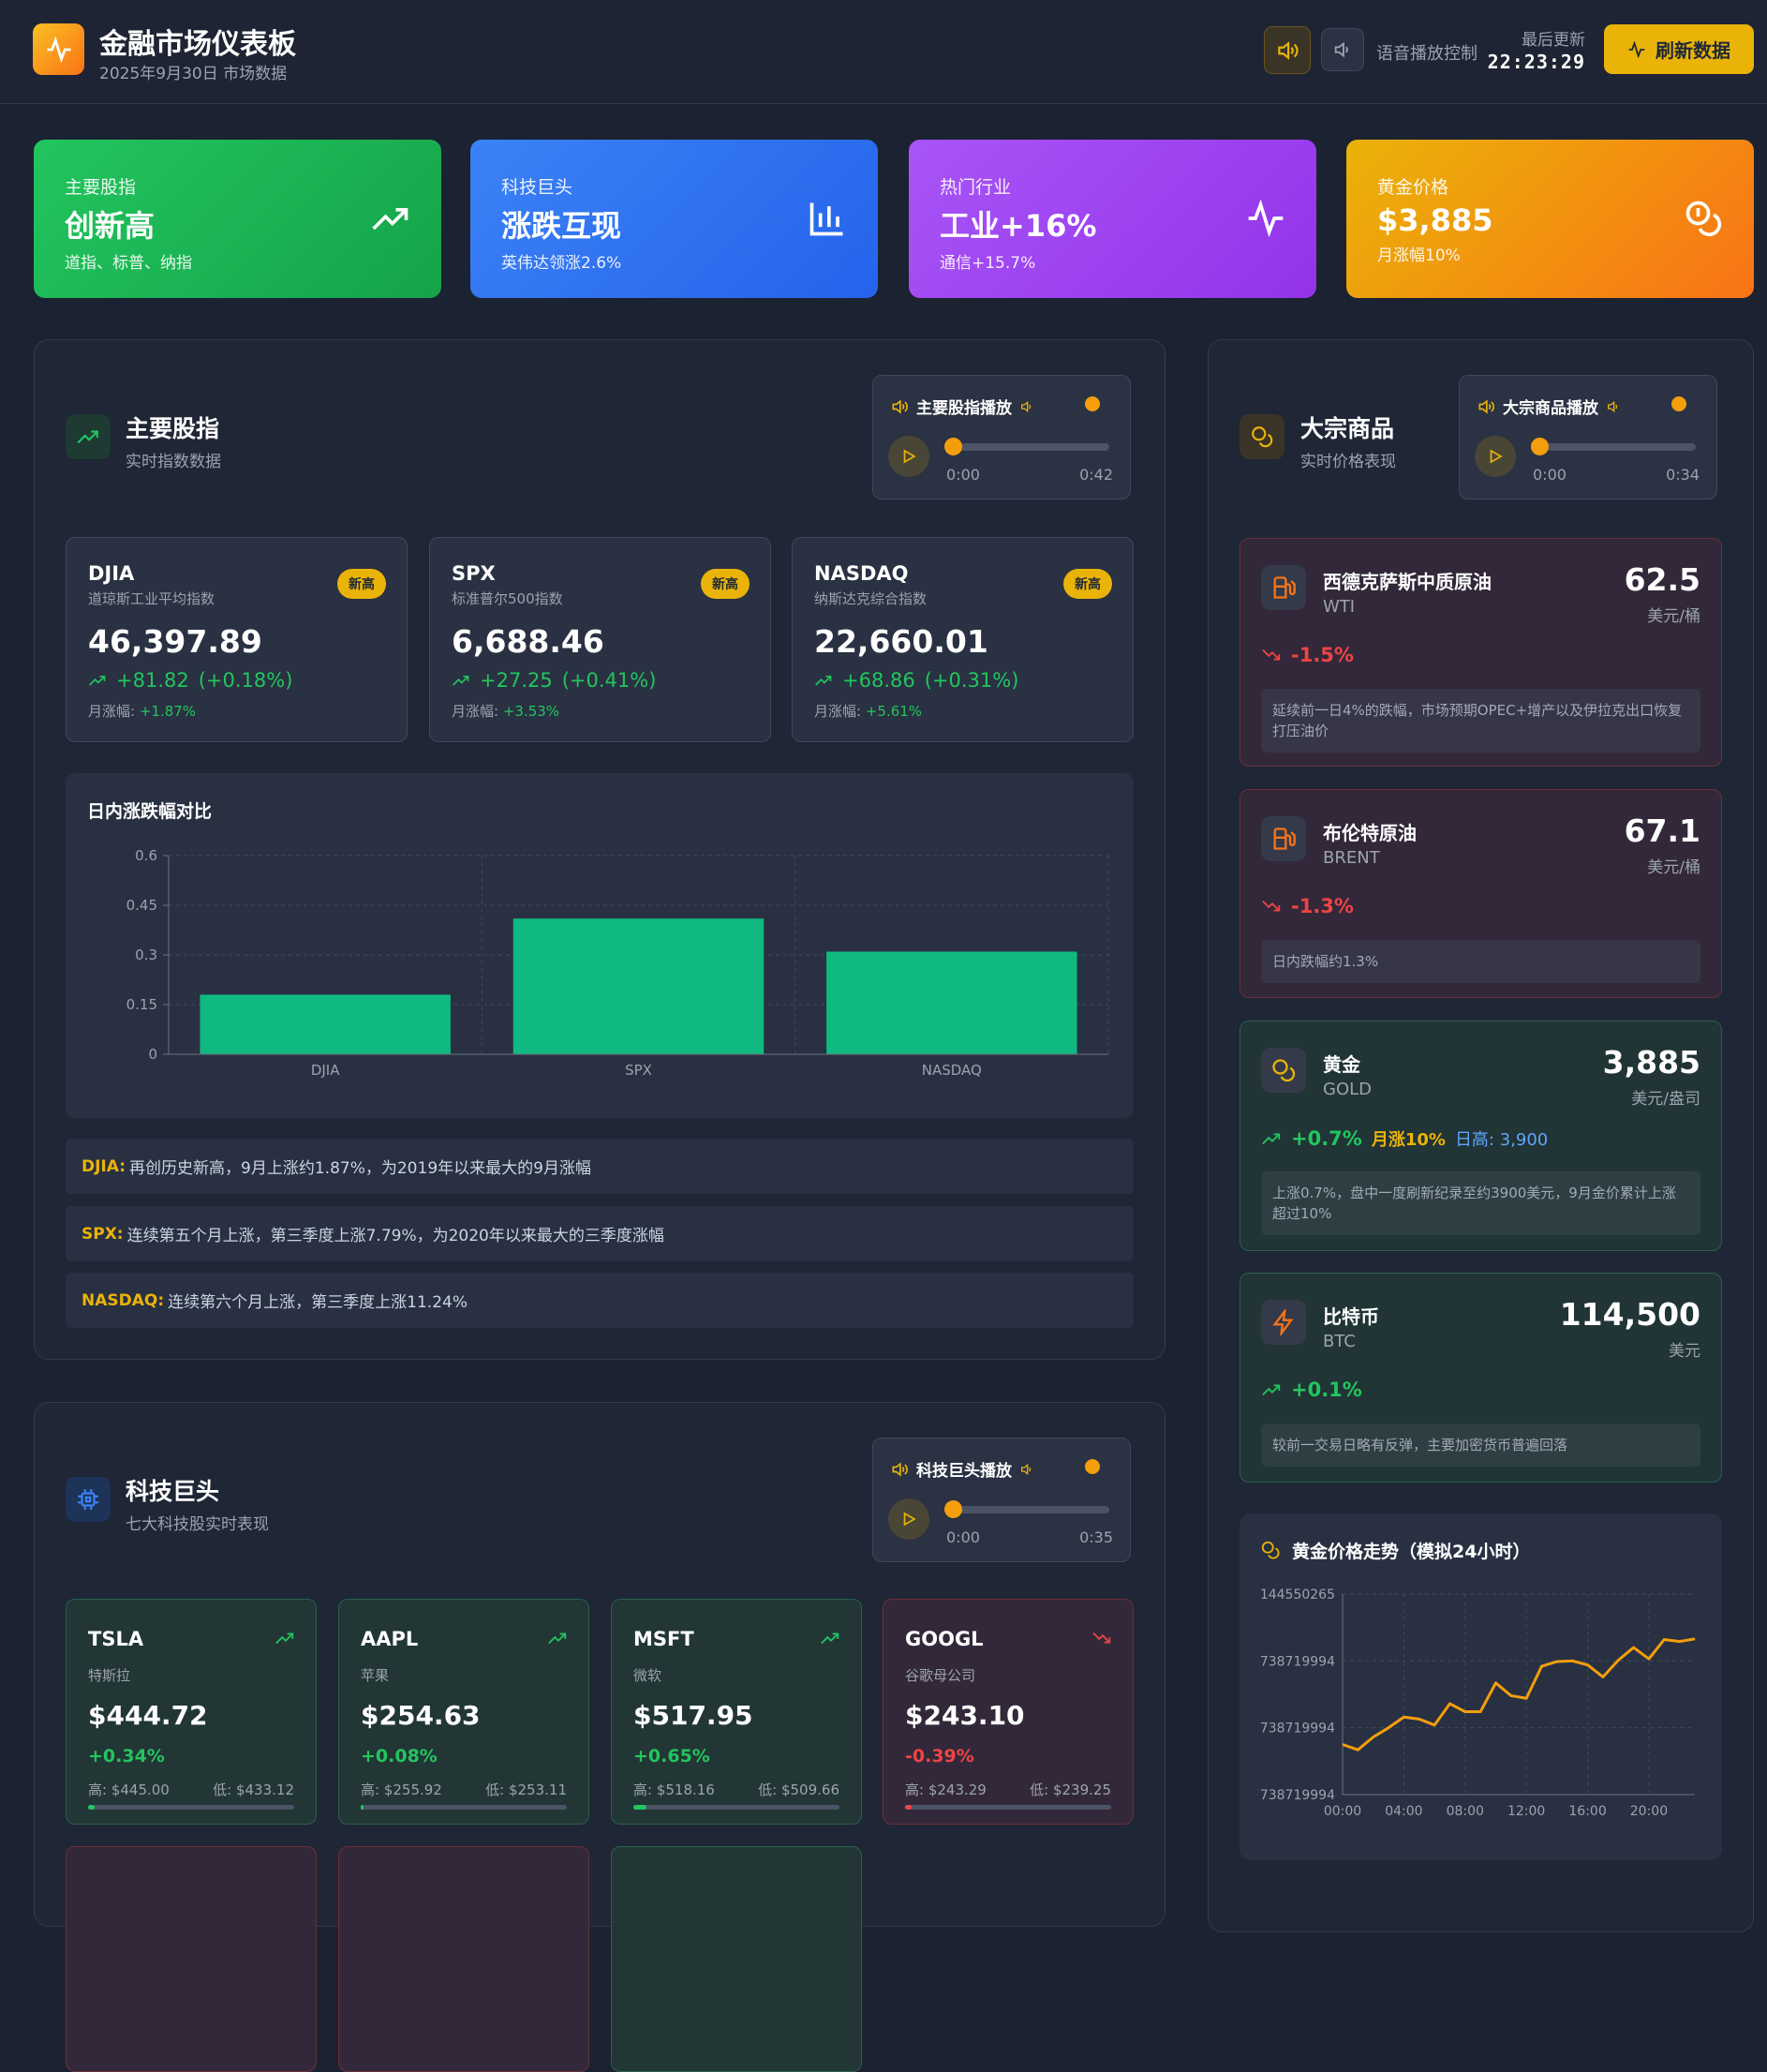  I want to click on stock-name: 特斯拉, so click(110, 1675).